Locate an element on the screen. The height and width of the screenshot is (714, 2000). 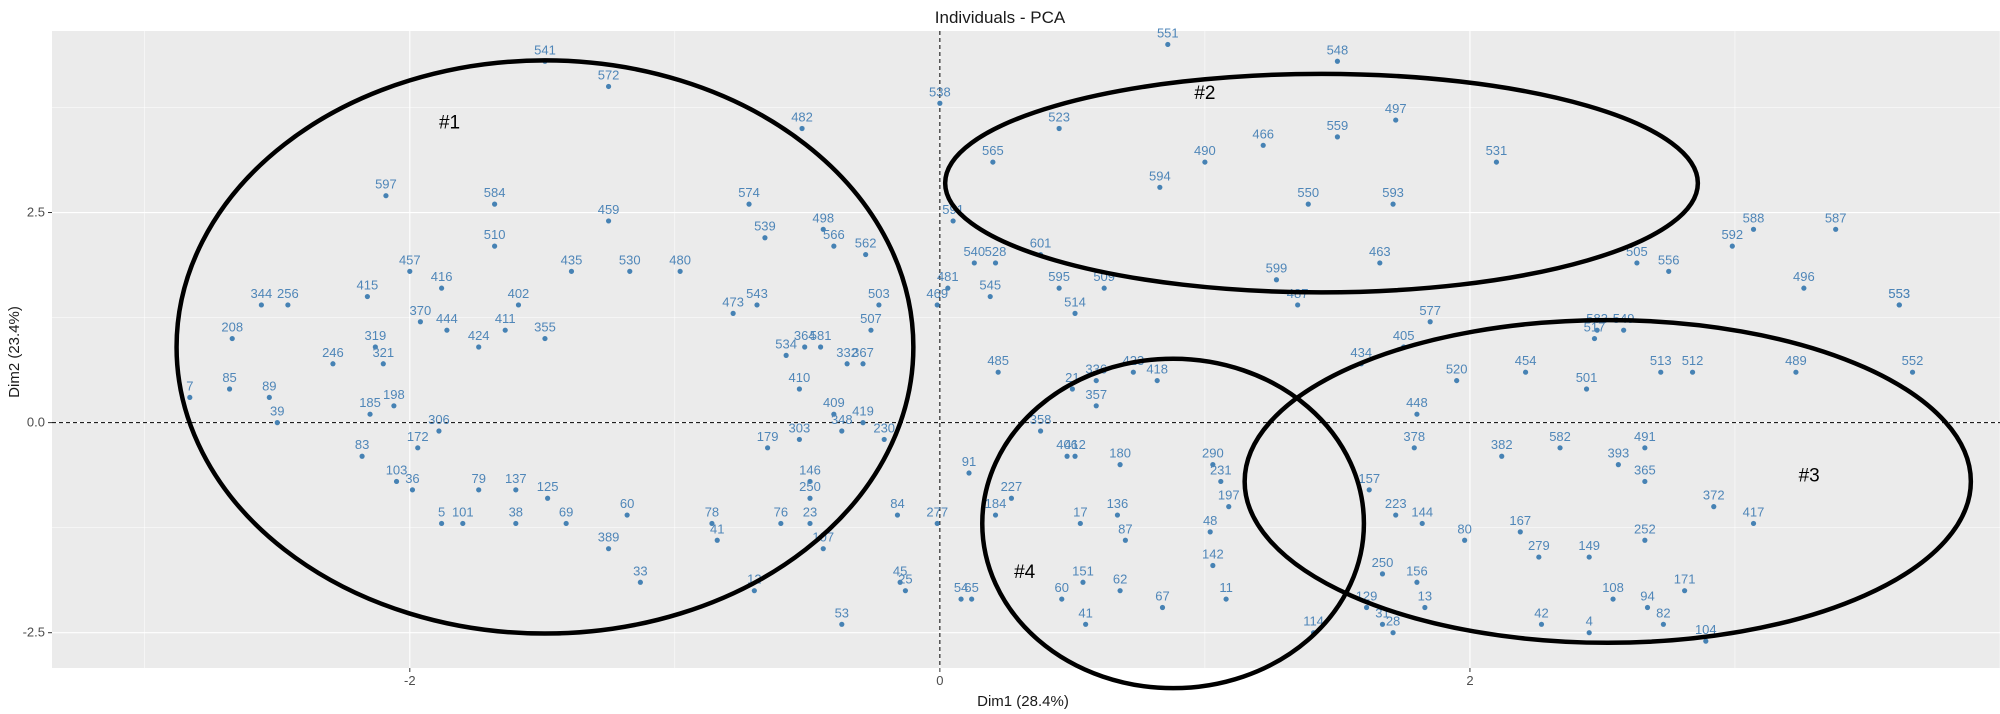
point-label: 321 is located at coordinates (383, 352).